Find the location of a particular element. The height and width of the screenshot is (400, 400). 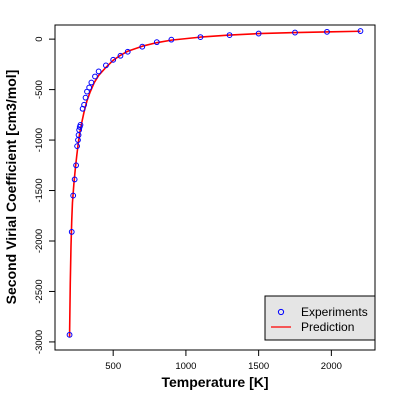

legend-box is located at coordinates (320, 318).